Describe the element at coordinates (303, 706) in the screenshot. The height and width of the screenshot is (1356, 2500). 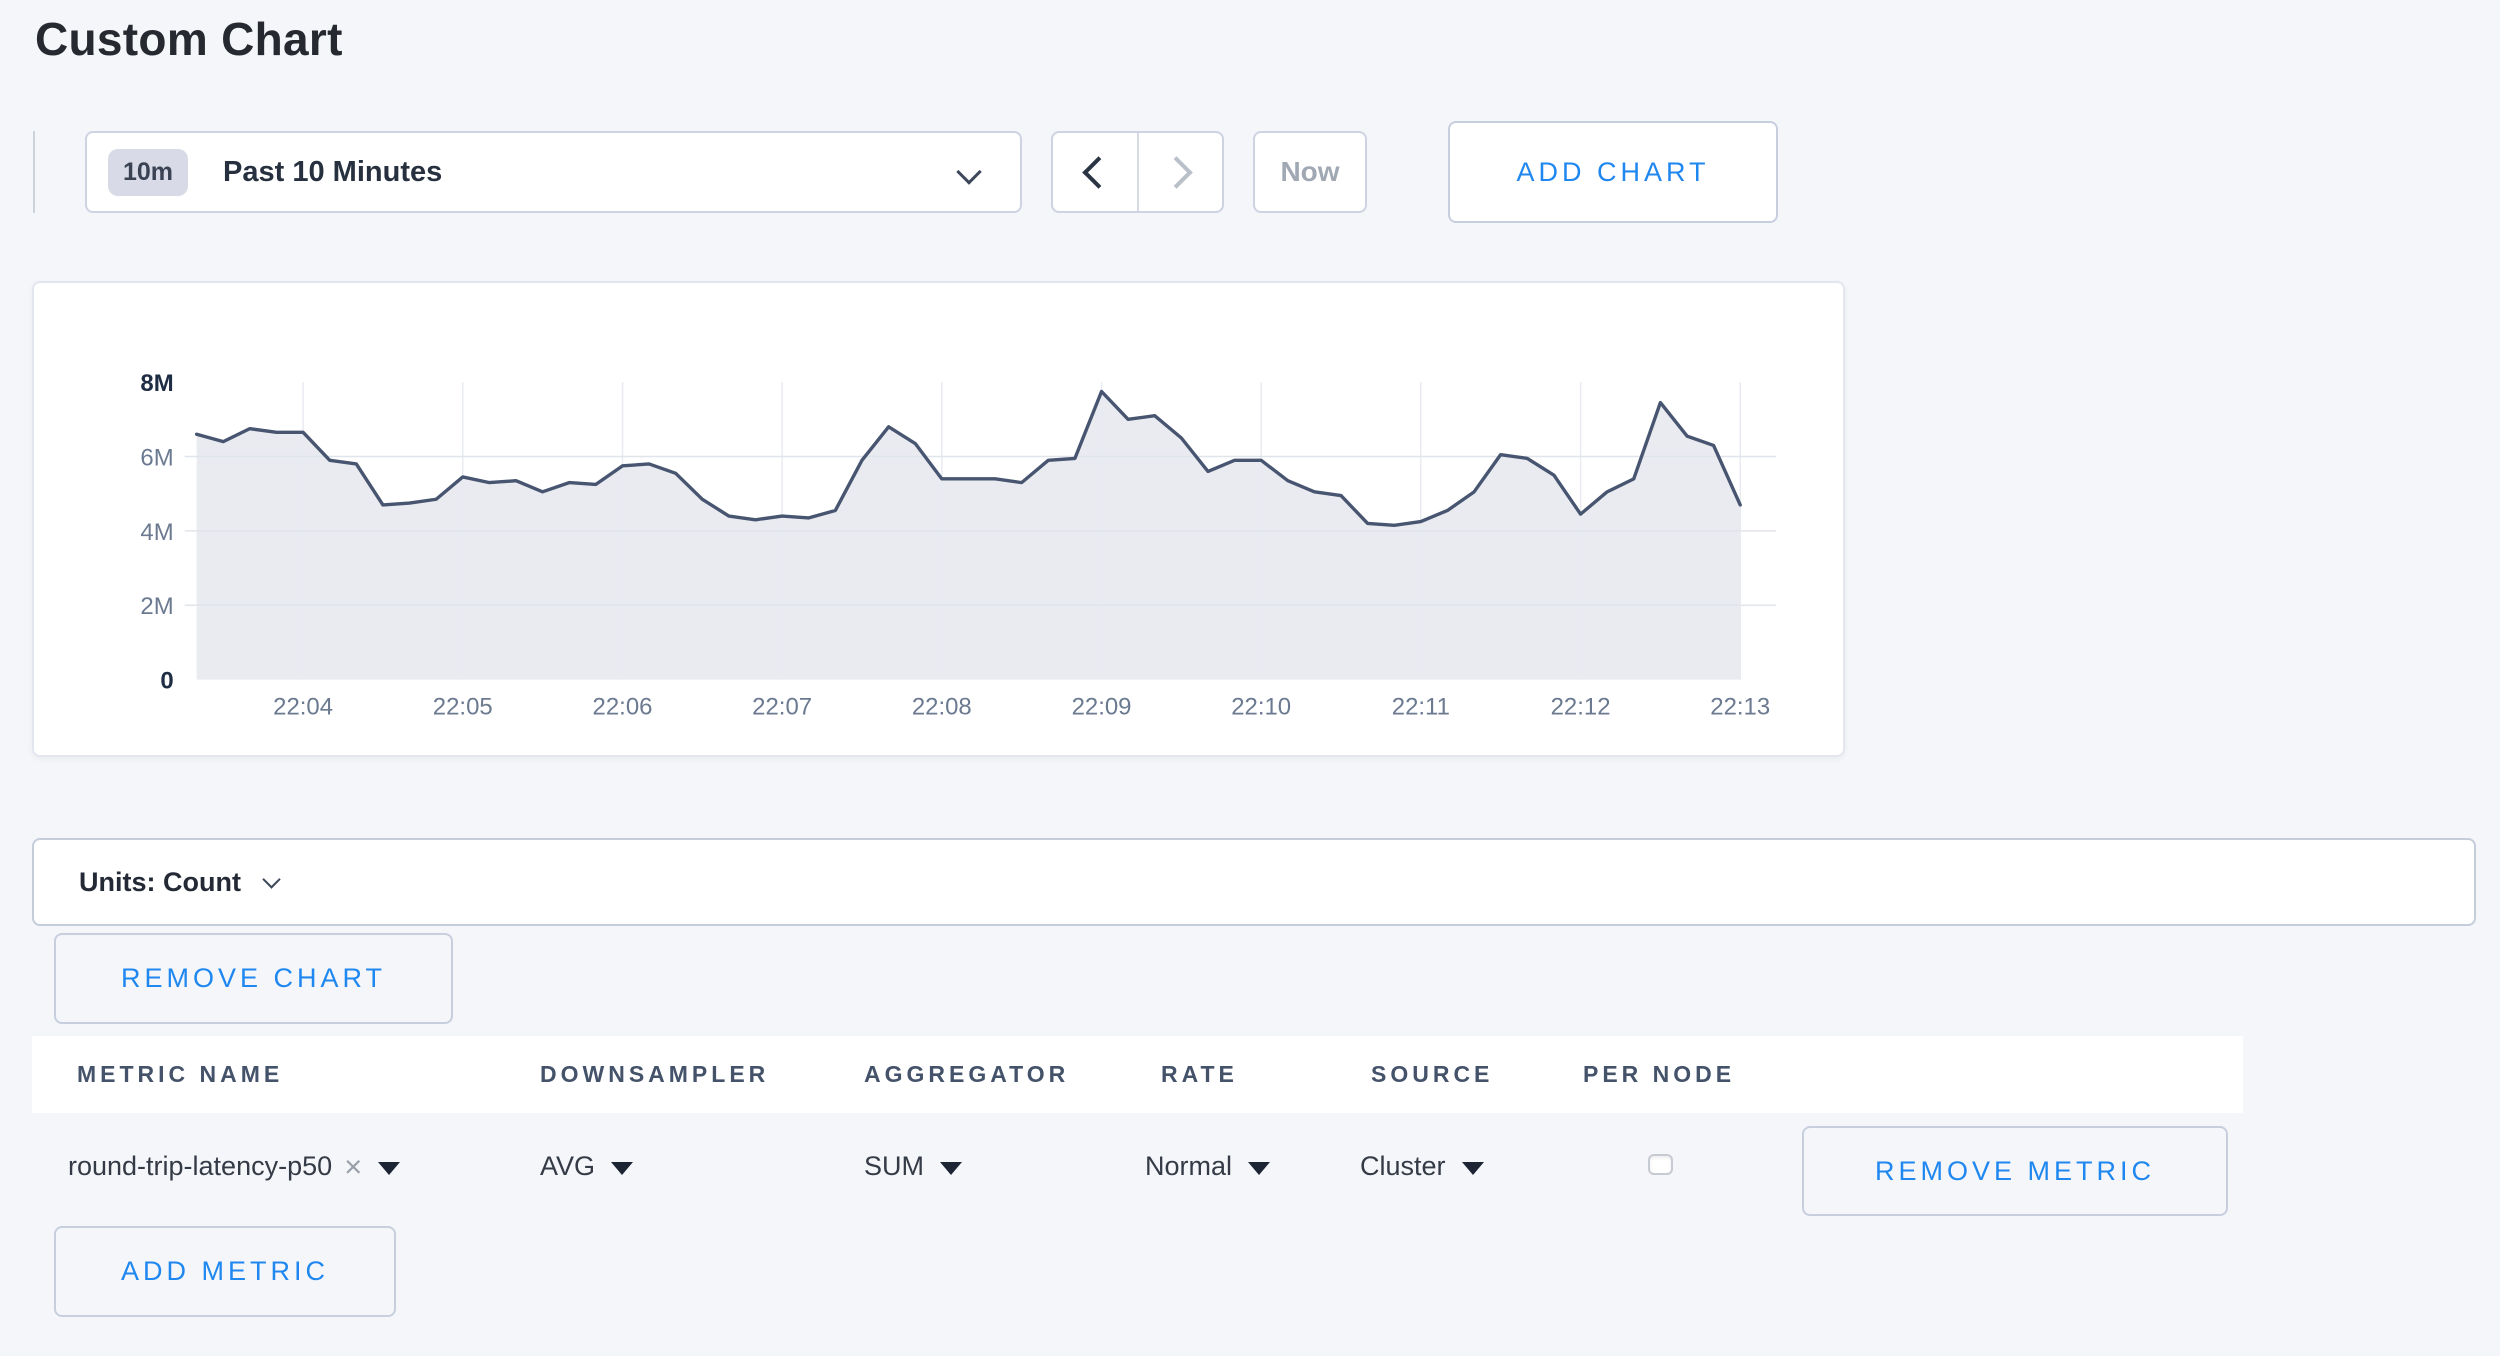
I see `x-axis-tick-label: 22:04` at that location.